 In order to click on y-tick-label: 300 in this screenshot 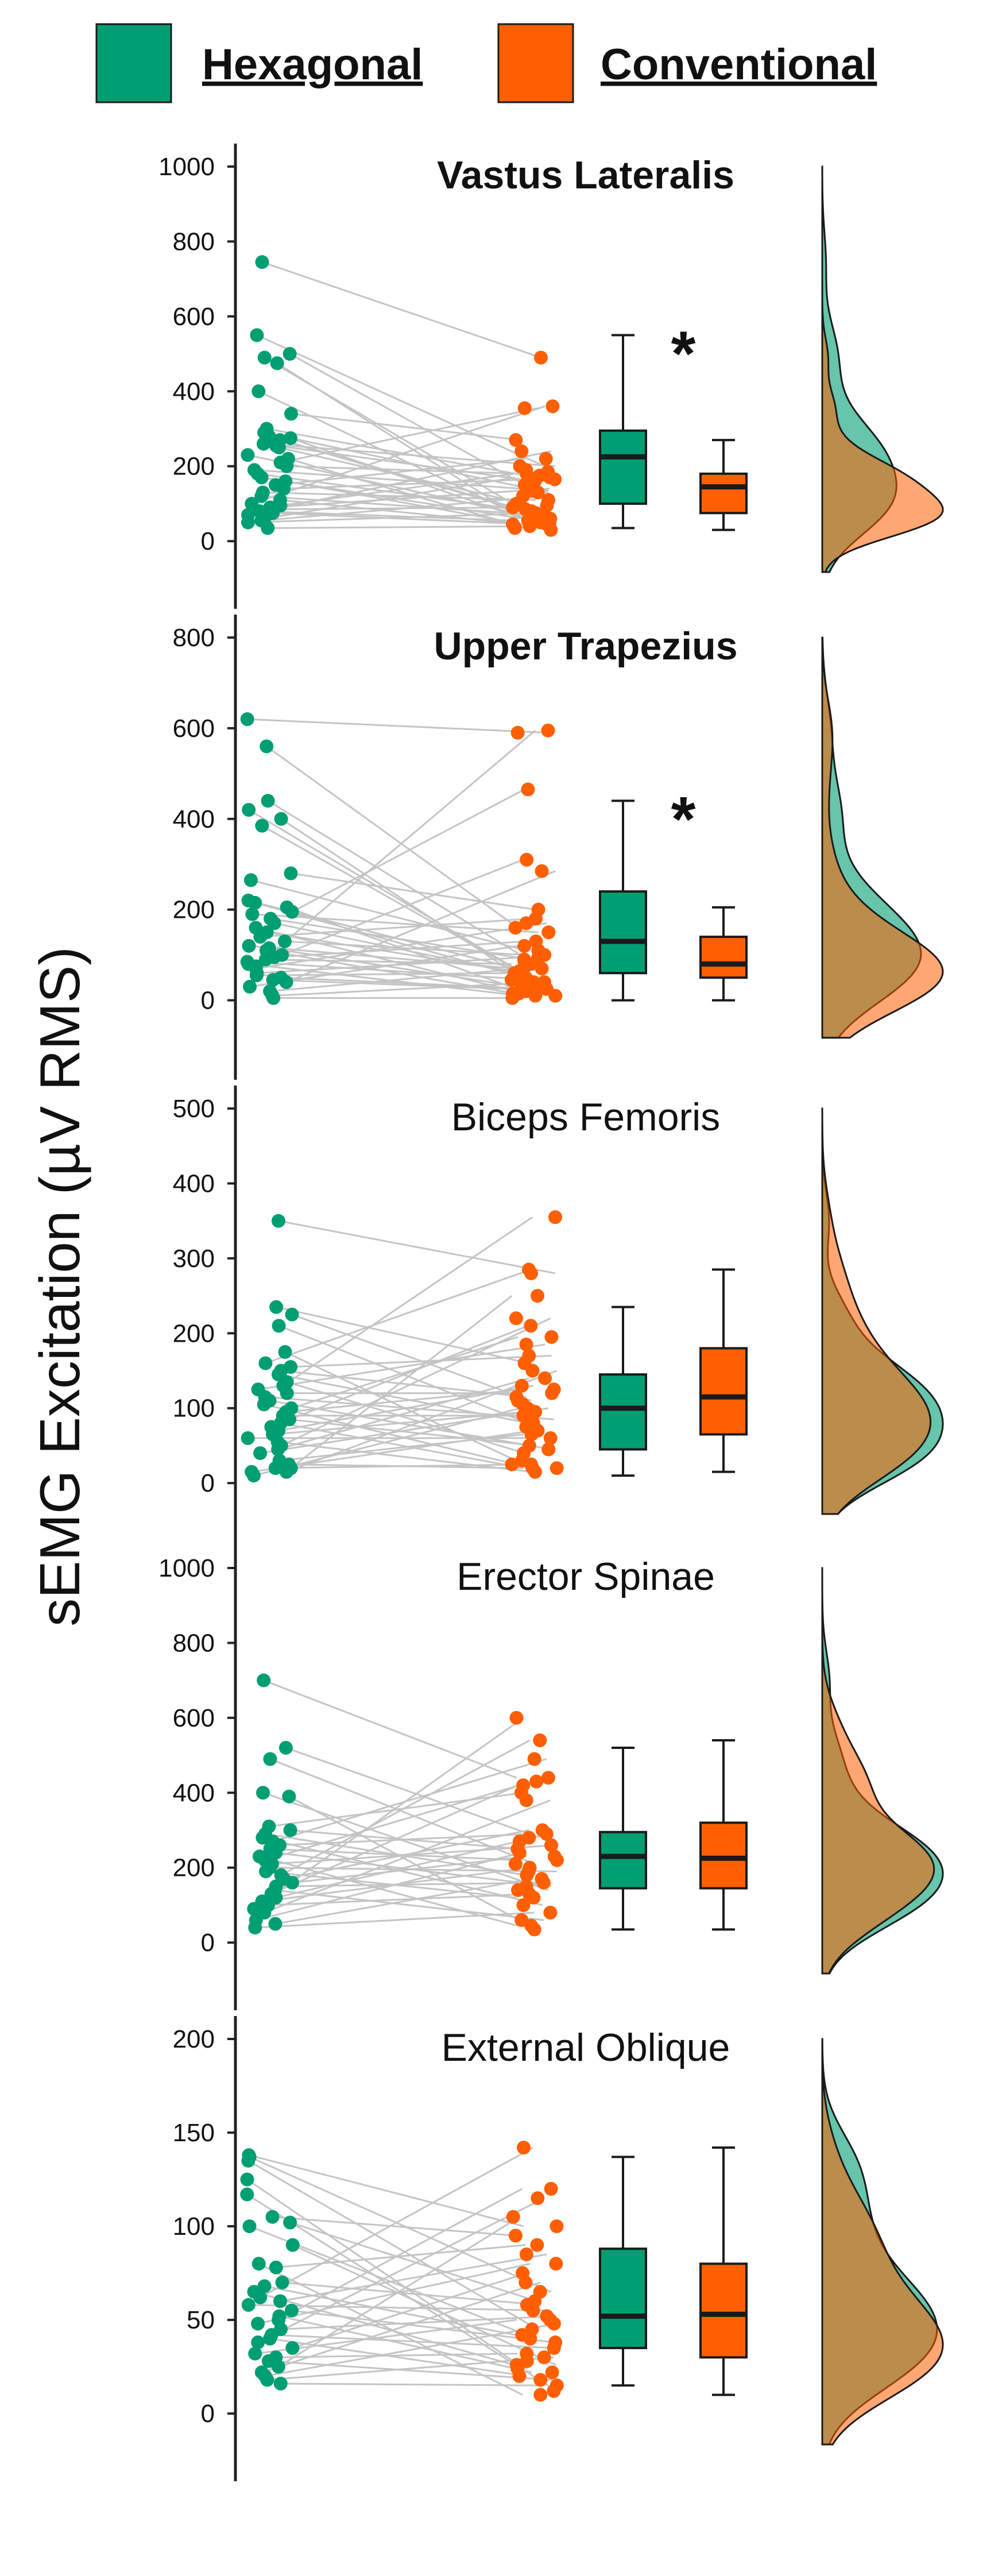, I will do `click(194, 1259)`.